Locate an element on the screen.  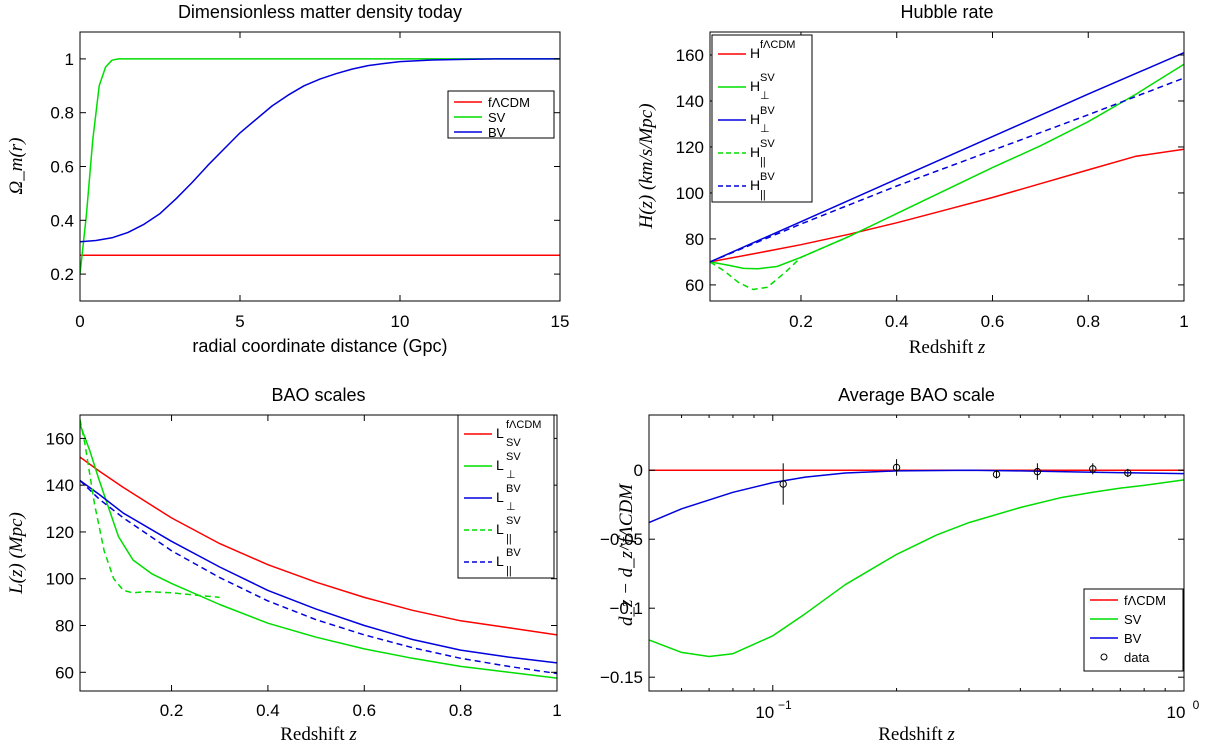
y-axis-label: H(z) (km/s/Mpc) is located at coordinates (646, 166).